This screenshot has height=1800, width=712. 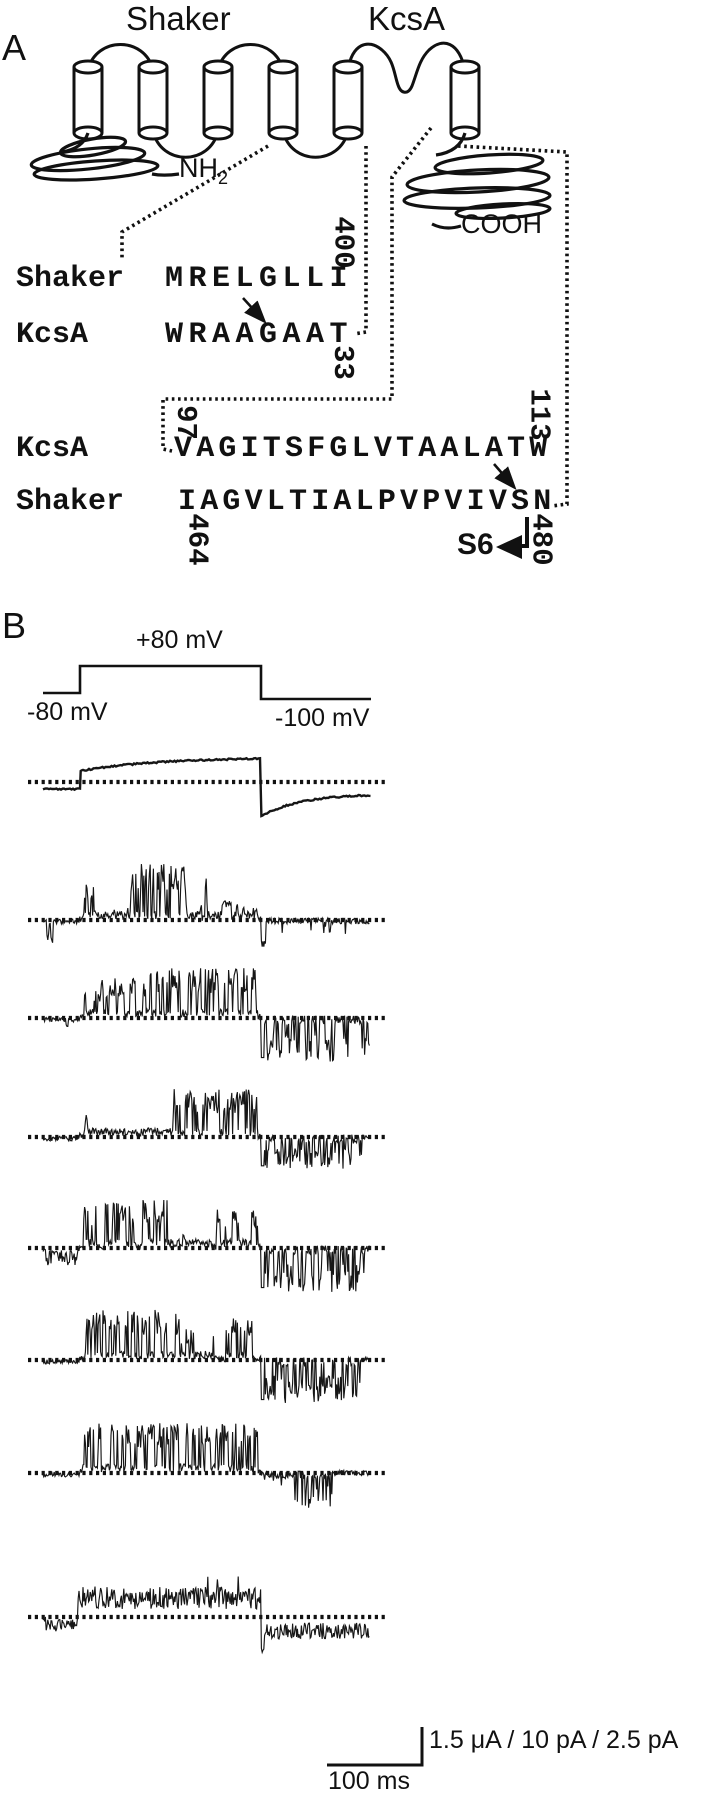 I want to click on helix-s3, so click(x=218, y=100).